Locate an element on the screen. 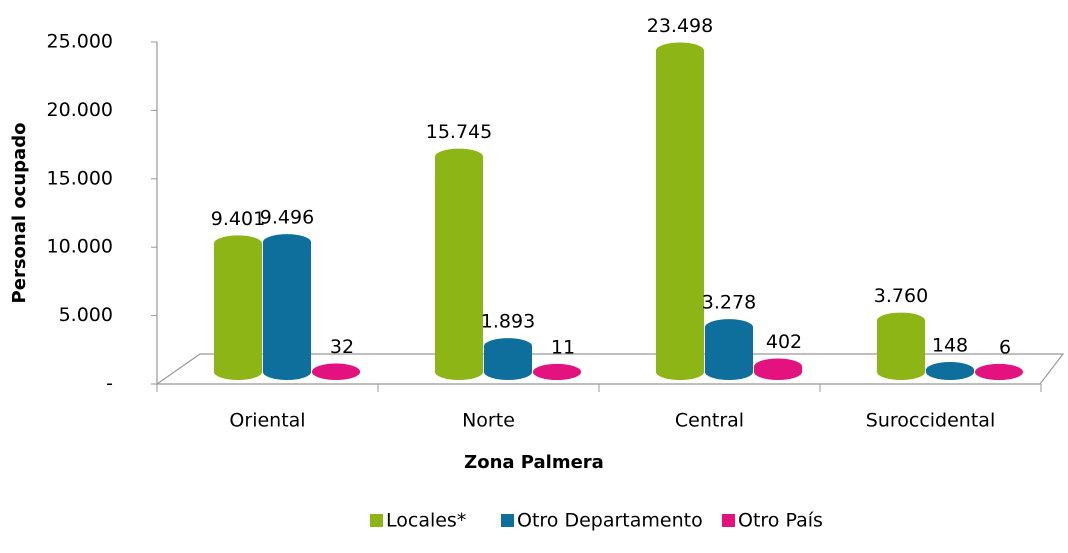  y-tick-label: 10.000 is located at coordinates (80, 247).